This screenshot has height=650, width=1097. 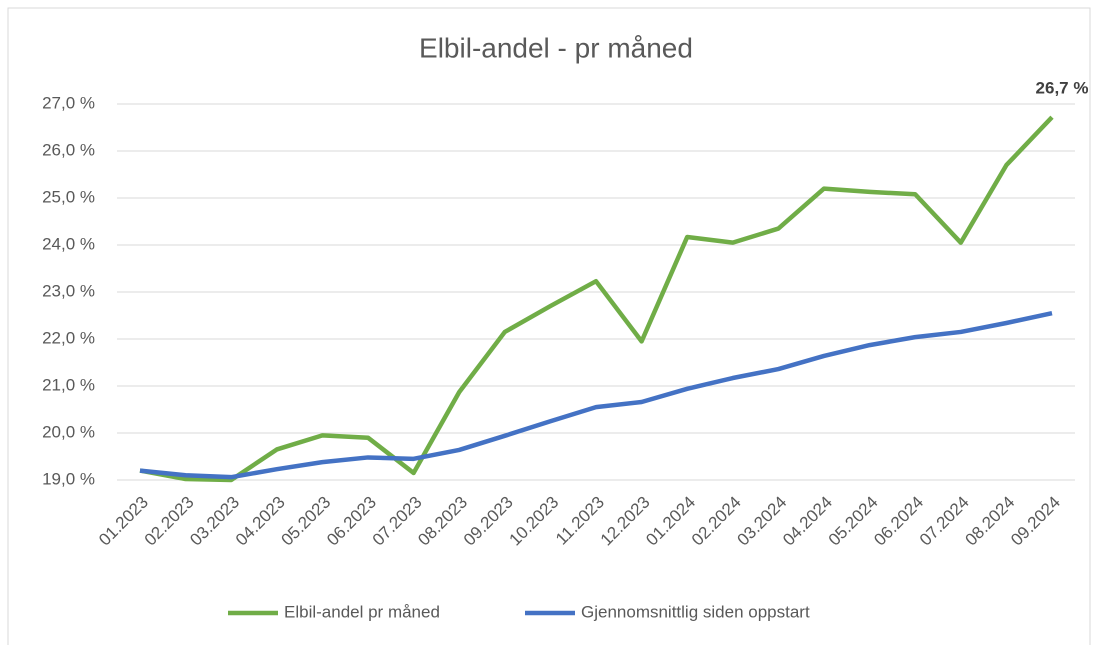 What do you see at coordinates (68, 196) in the screenshot?
I see `y-tick-label: 25,0 %` at bounding box center [68, 196].